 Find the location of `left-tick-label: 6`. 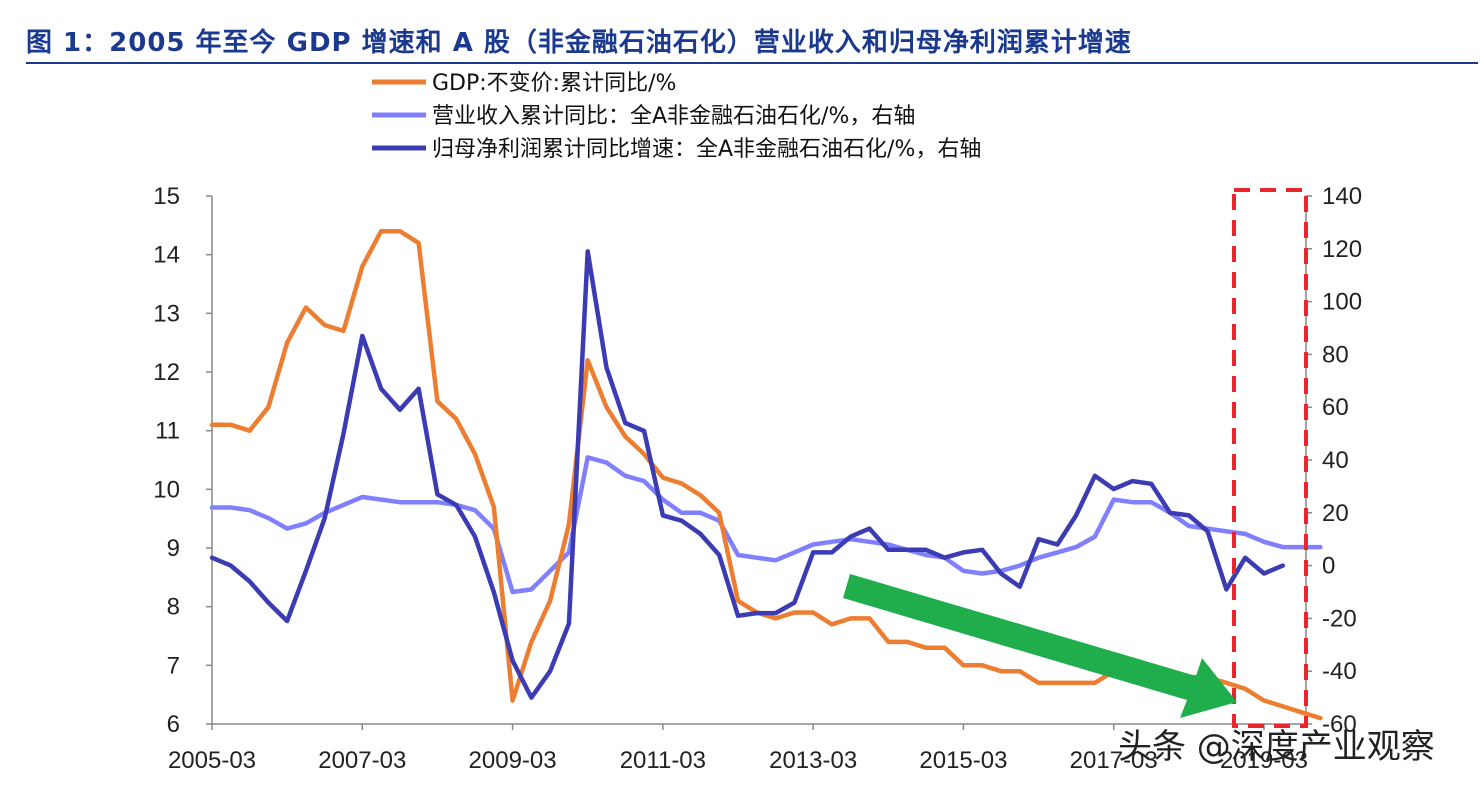

left-tick-label: 6 is located at coordinates (173, 724).